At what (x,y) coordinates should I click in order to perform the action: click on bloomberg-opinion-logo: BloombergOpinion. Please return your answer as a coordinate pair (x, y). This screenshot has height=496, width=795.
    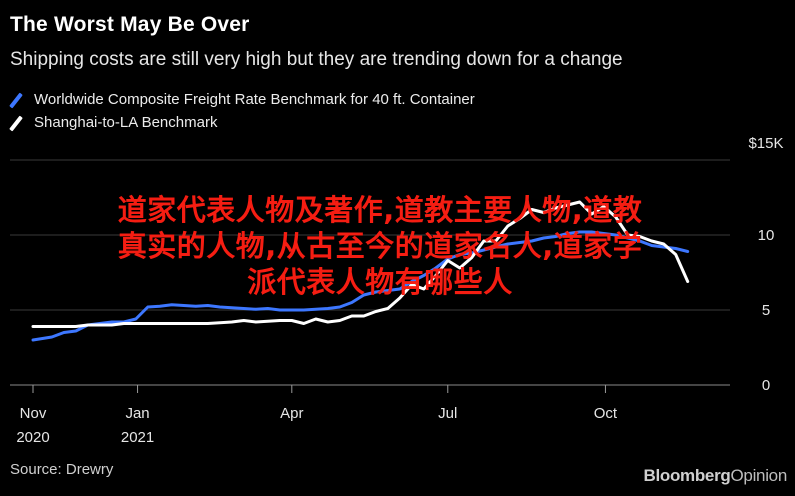
    Looking at the image, I should click on (715, 476).